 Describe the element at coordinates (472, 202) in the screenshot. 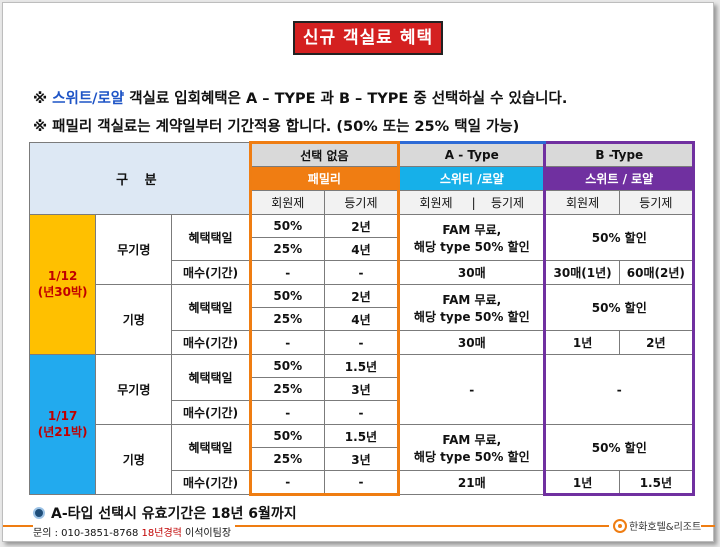

I see `sub-a: 회원제 | 등기제` at that location.